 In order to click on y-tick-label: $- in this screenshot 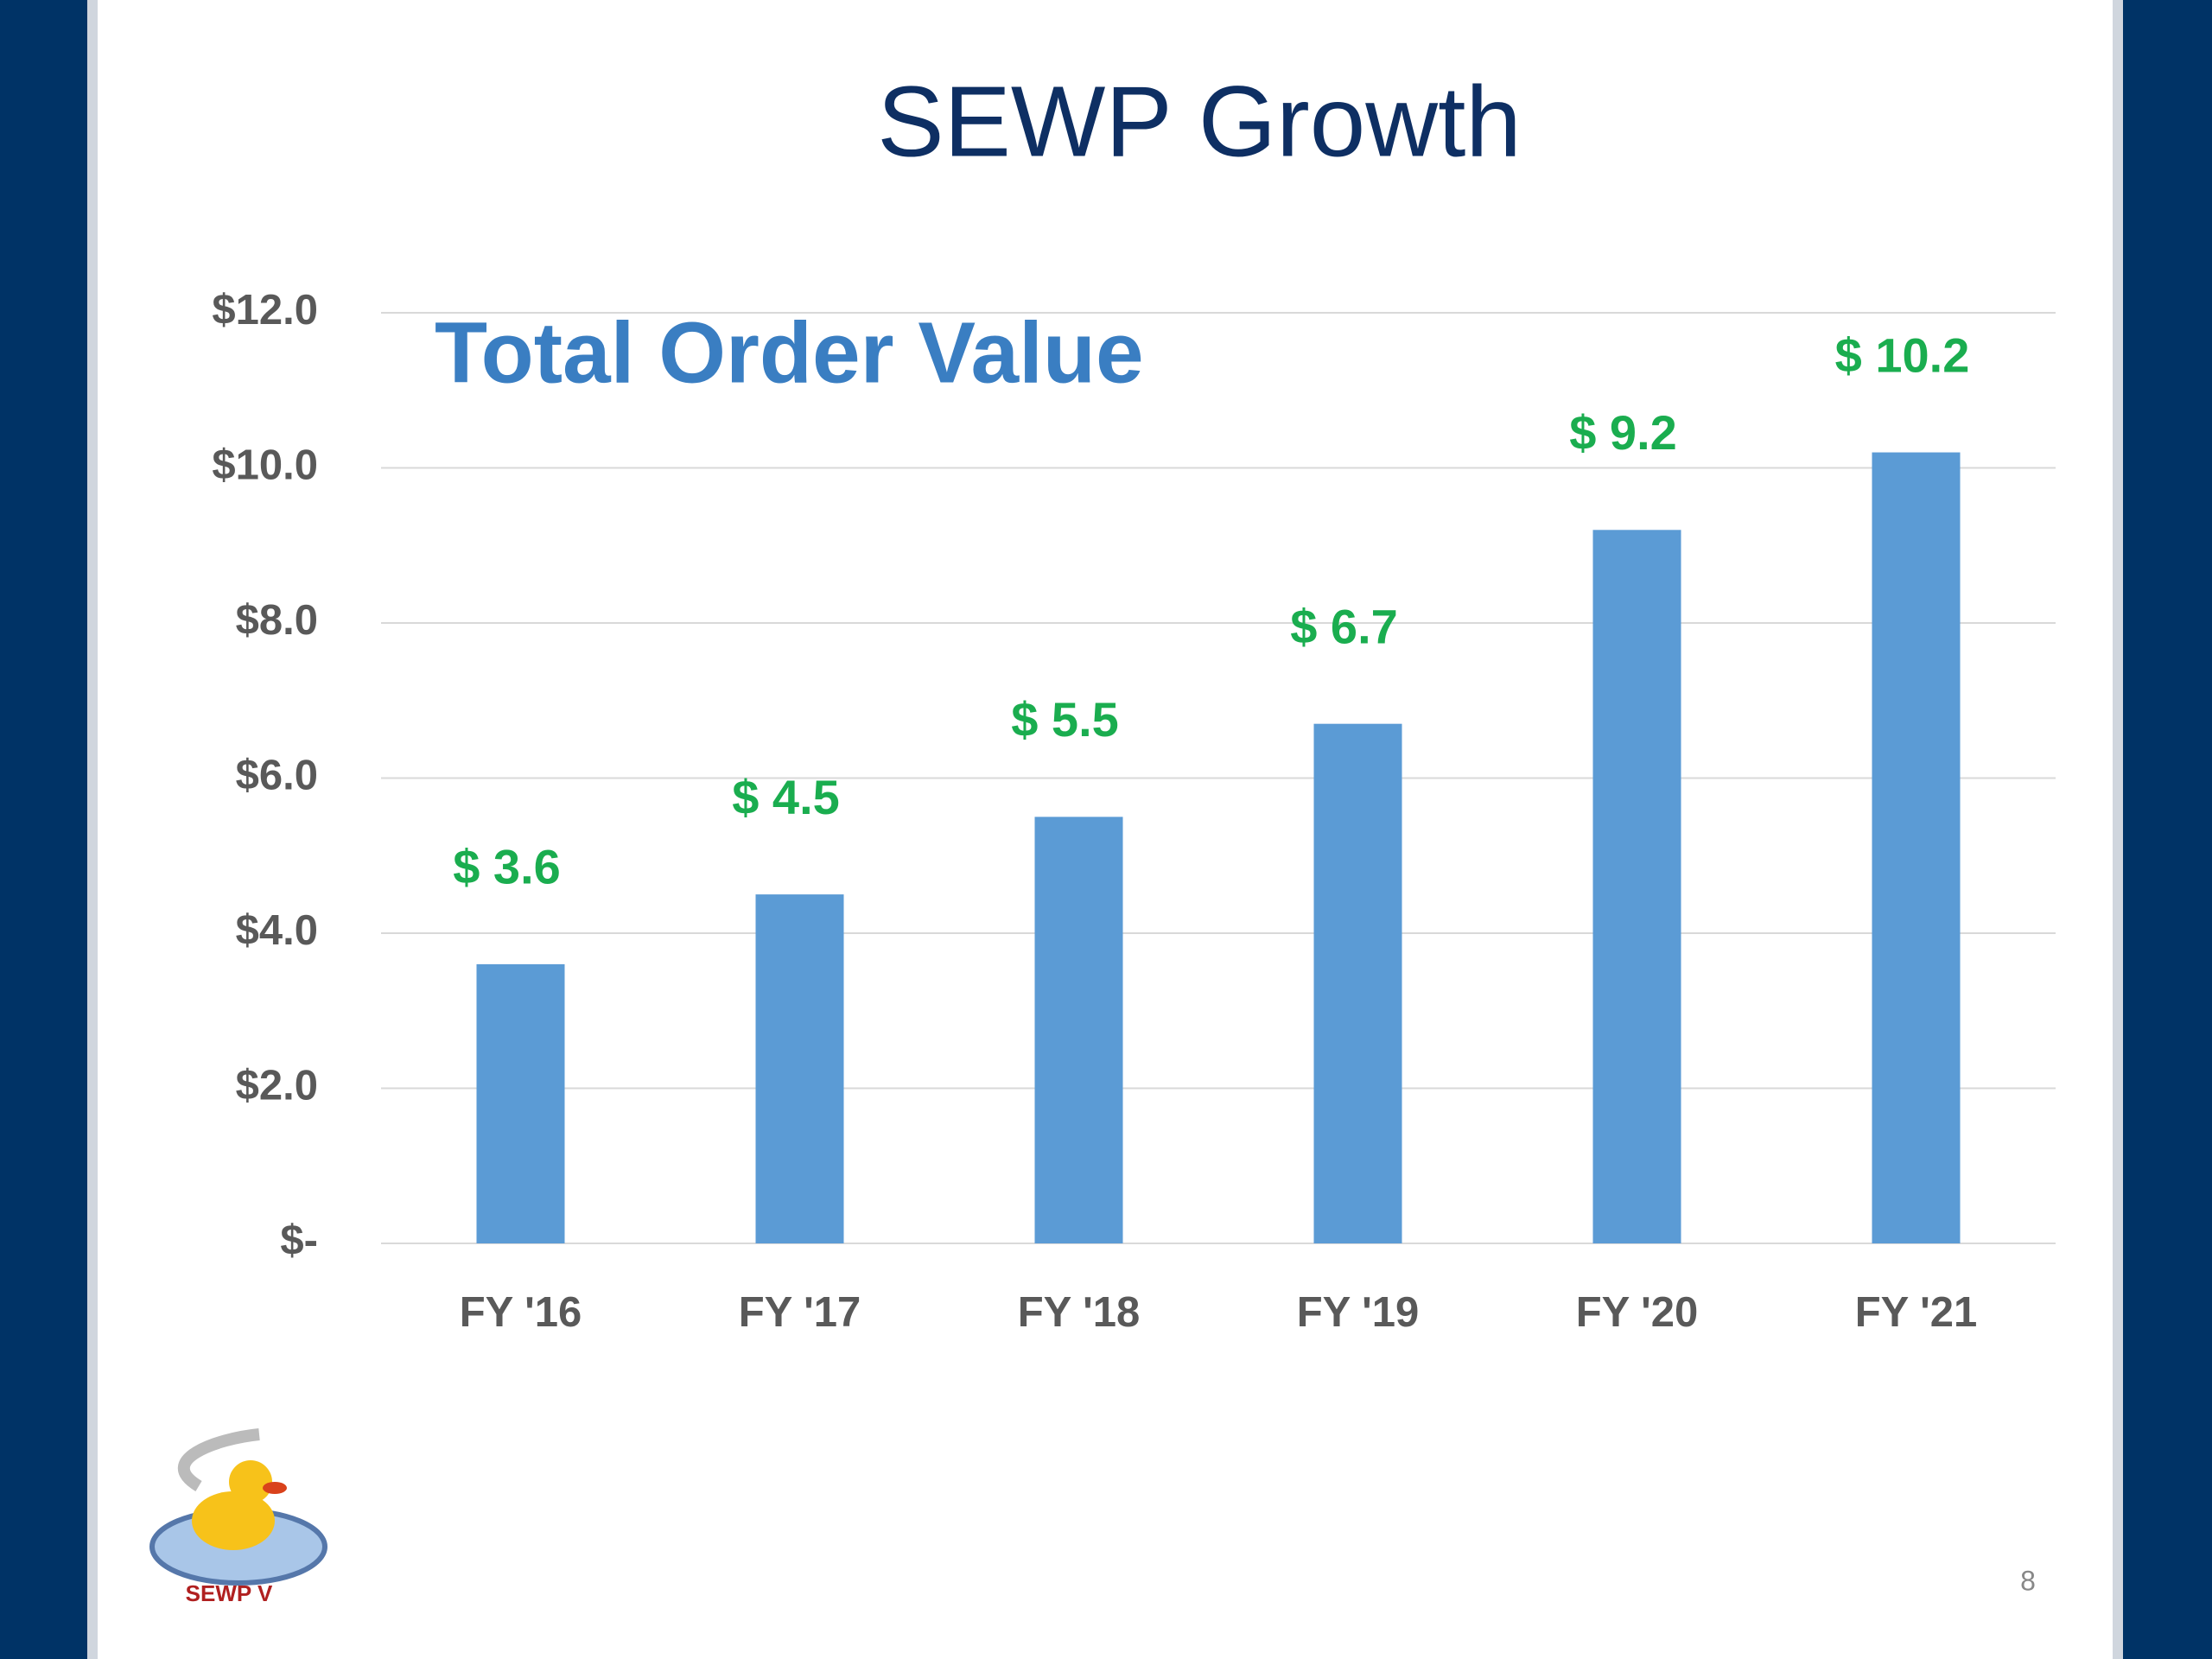, I will do `click(299, 1240)`.